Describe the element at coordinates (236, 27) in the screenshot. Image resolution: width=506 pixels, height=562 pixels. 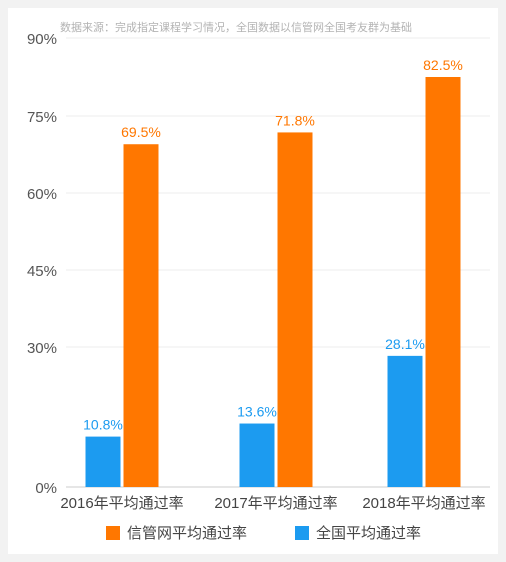
I see `chart-note: 数据来源：完成指定课程学习情况，全国数据以信管网全国考友群为基础` at that location.